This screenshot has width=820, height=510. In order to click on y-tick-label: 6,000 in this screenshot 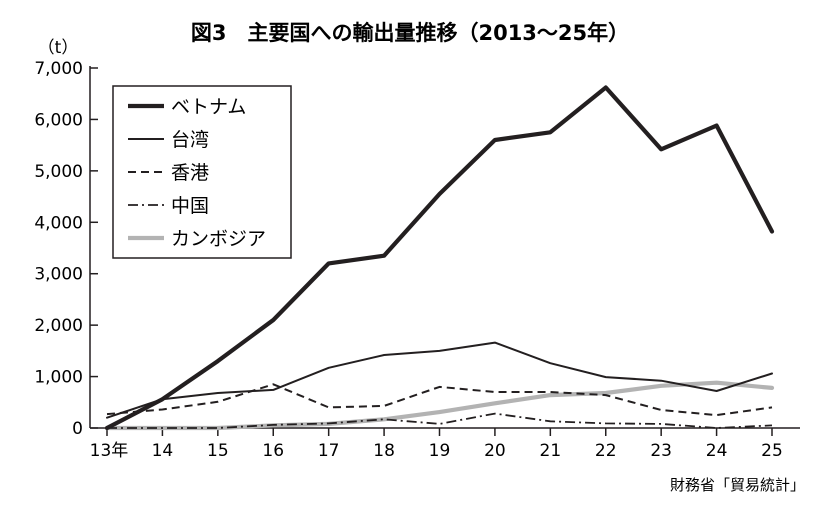, I will do `click(58, 120)`.